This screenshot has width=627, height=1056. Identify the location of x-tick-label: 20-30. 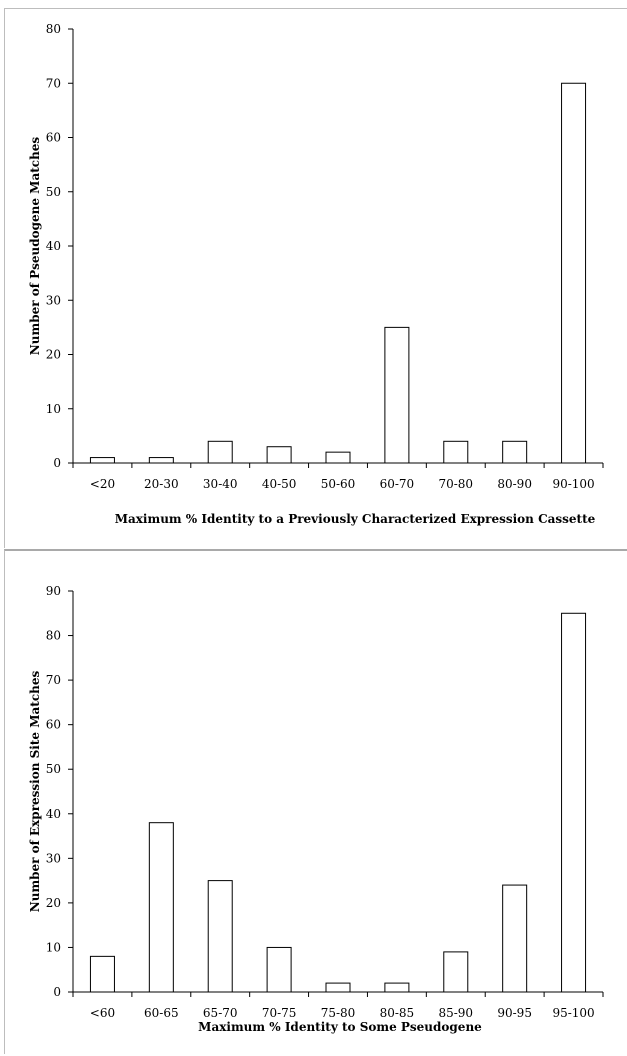
(161, 484).